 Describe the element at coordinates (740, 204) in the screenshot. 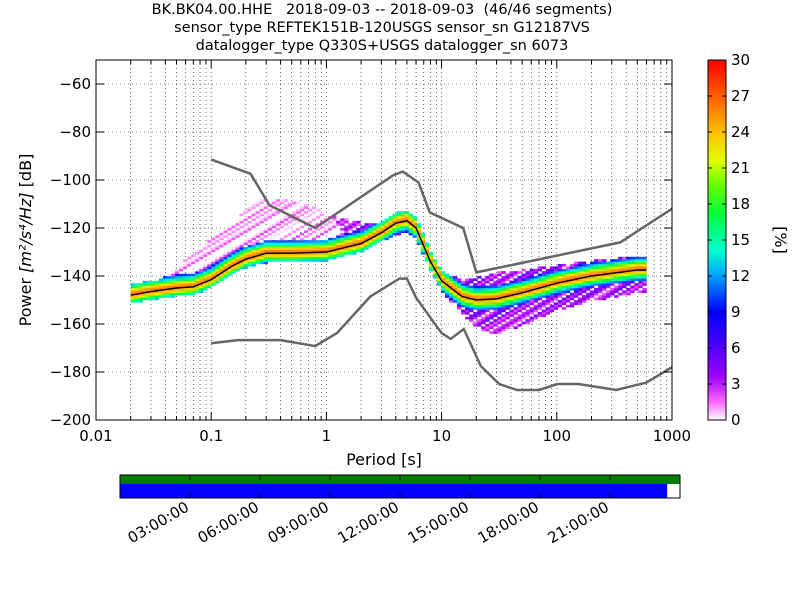

I see `colorbar-tick-label: 18` at that location.